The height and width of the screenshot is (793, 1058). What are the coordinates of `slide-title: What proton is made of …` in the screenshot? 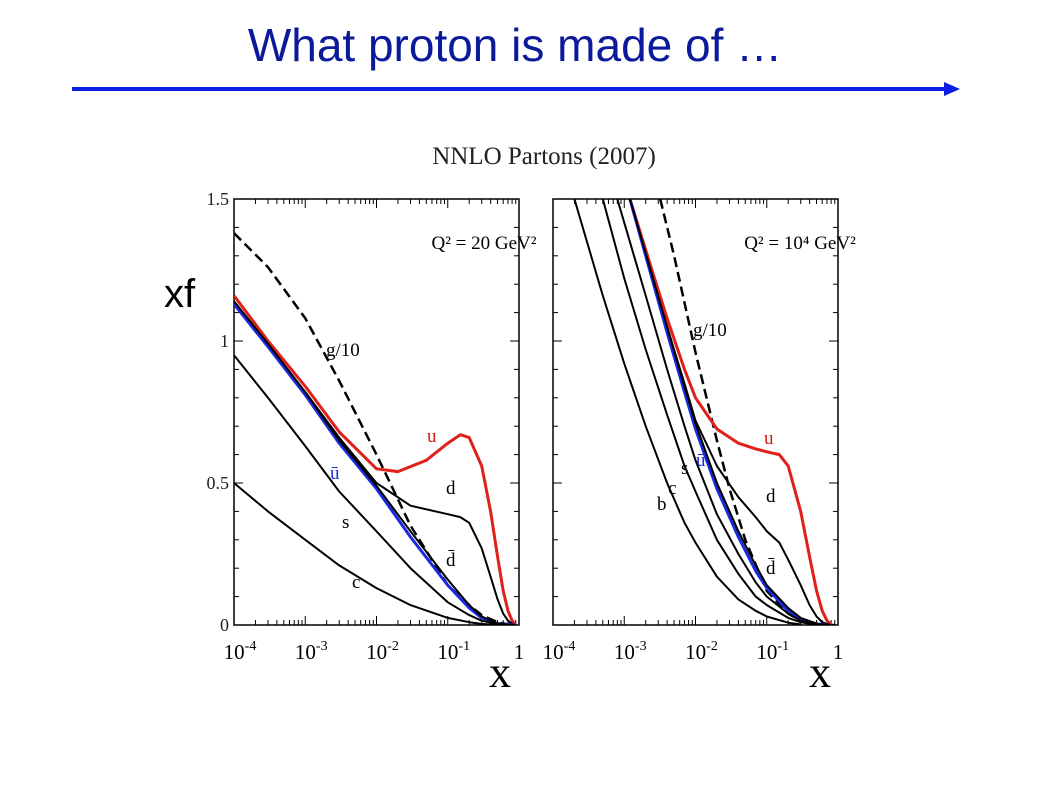 It's located at (515, 45).